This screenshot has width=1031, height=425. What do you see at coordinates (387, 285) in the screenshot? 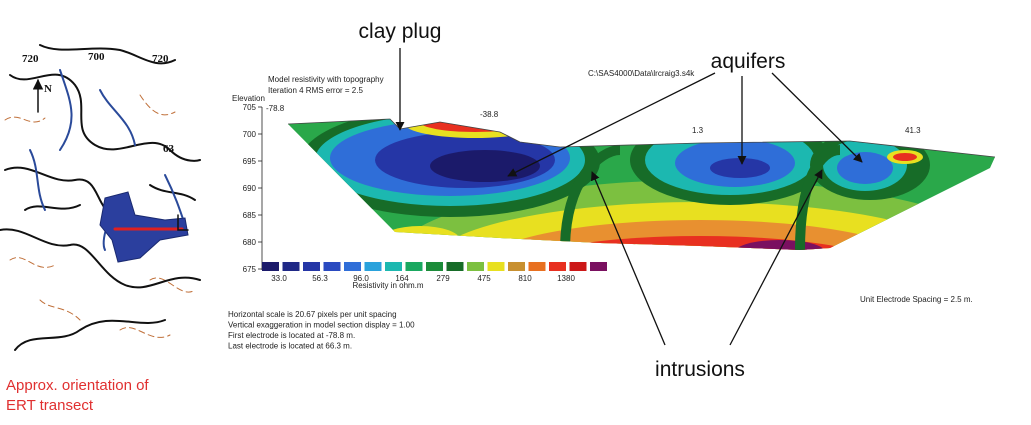
I see `scale-title: Resistivity in ohm.m` at bounding box center [387, 285].